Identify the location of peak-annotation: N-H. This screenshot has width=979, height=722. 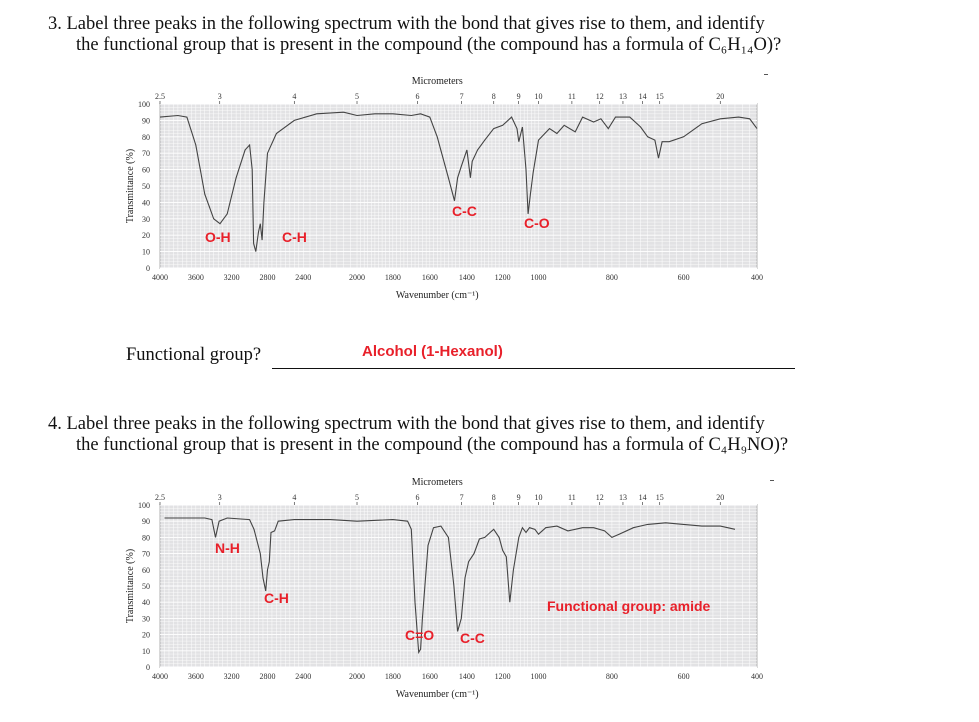
(227, 548).